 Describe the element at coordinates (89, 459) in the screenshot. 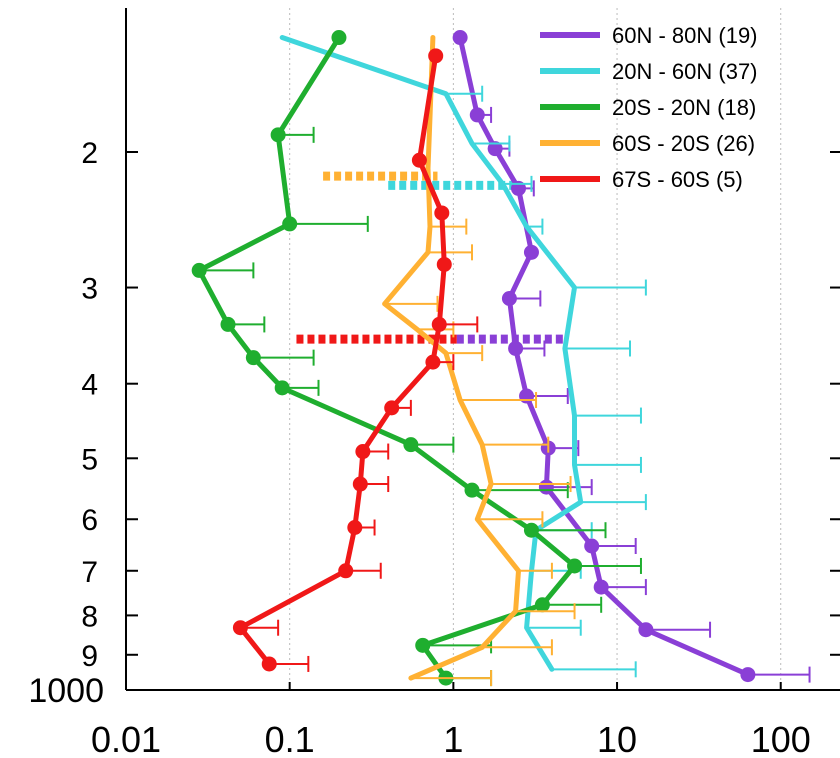

I see `y-tick-label: 5` at that location.